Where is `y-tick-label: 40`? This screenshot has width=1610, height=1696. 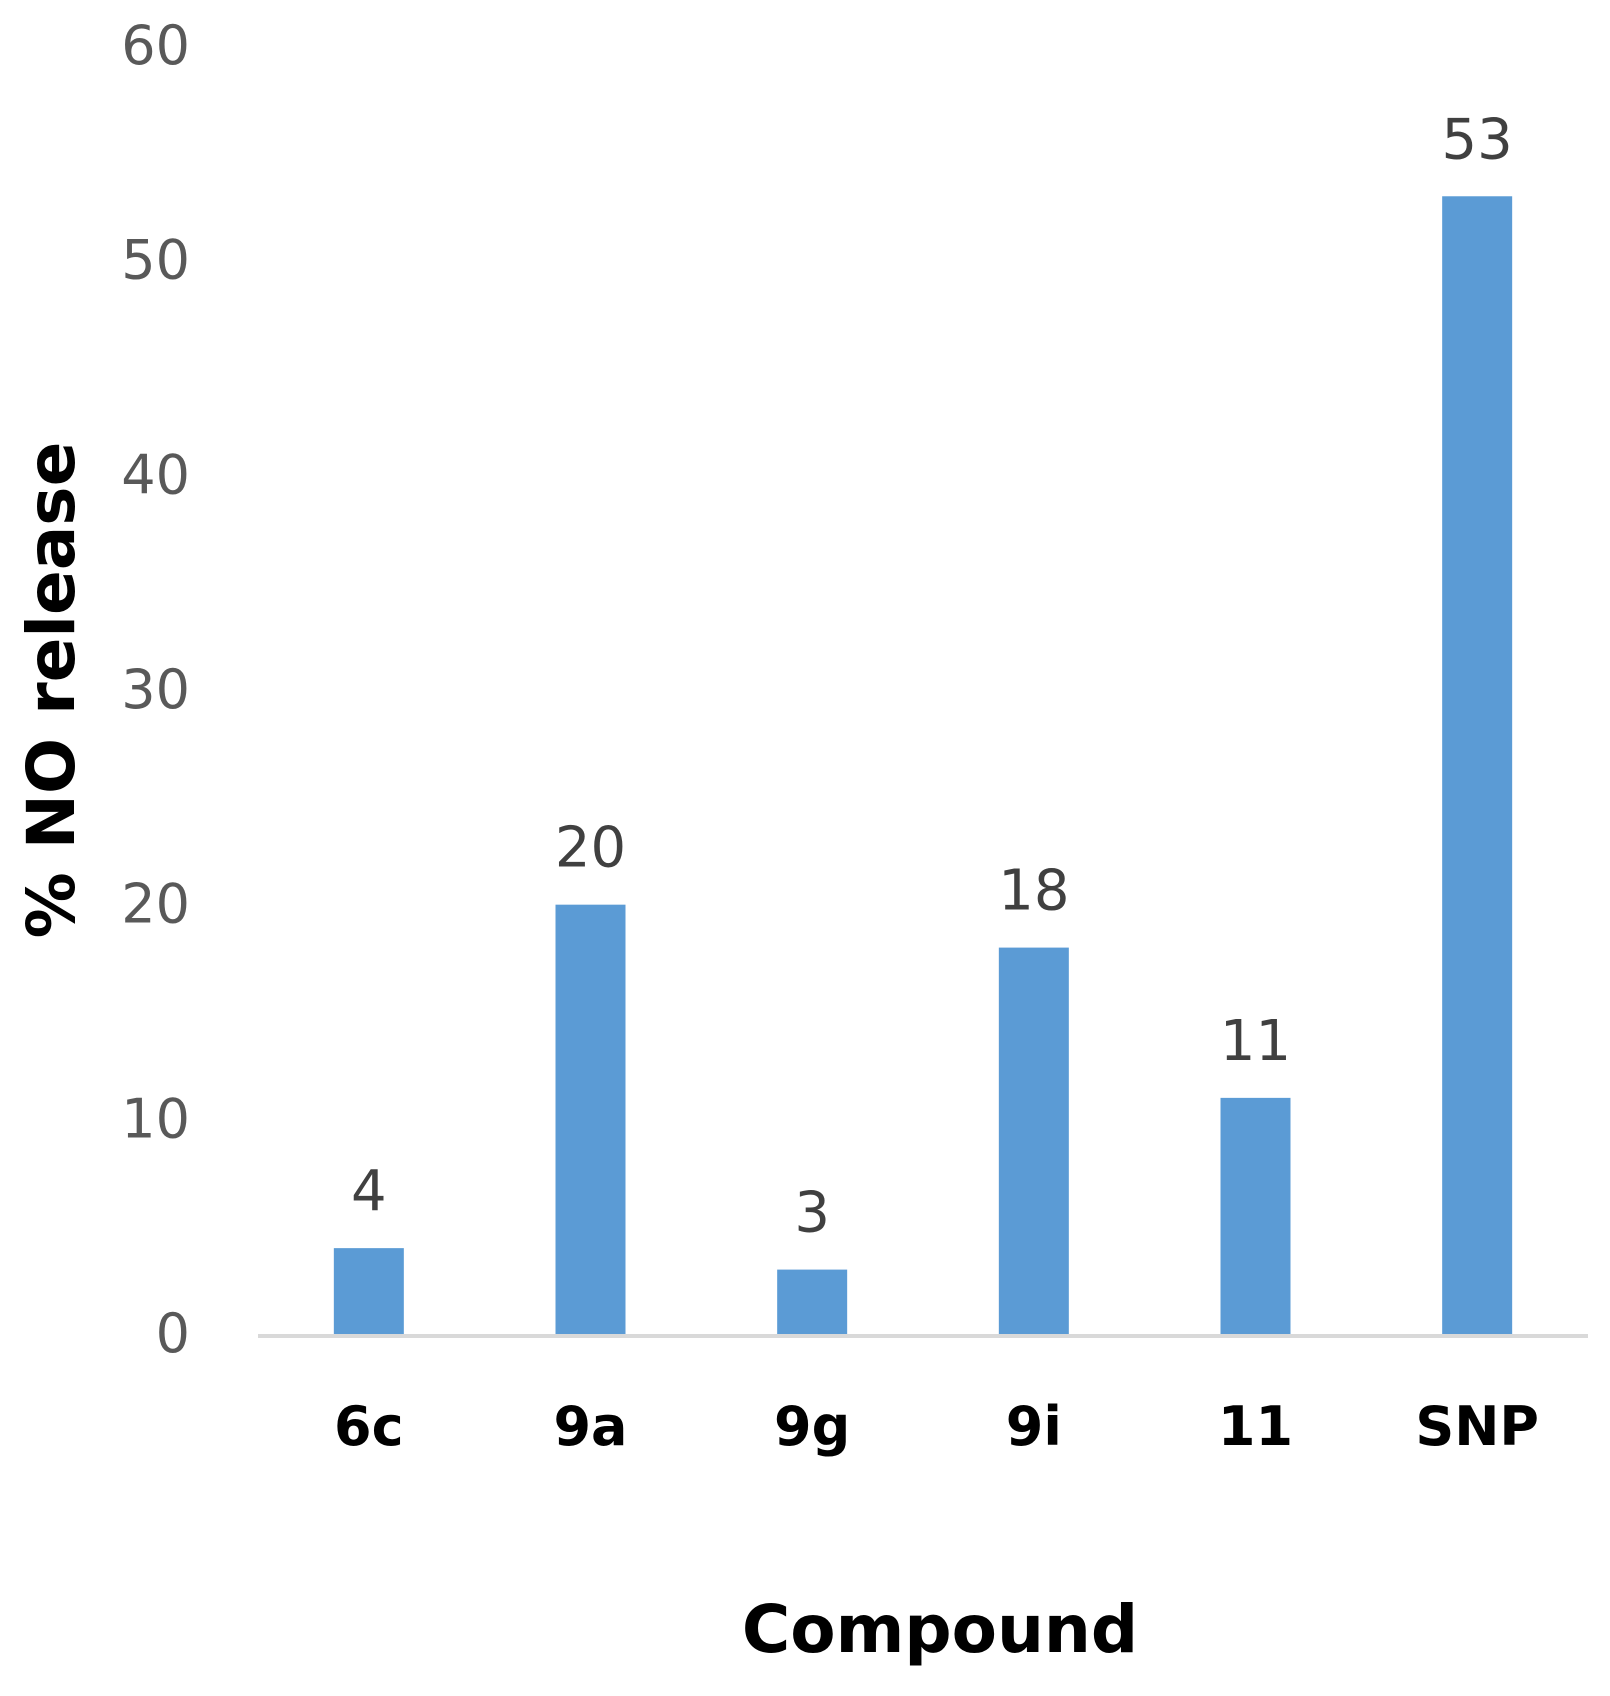 y-tick-label: 40 is located at coordinates (155, 474).